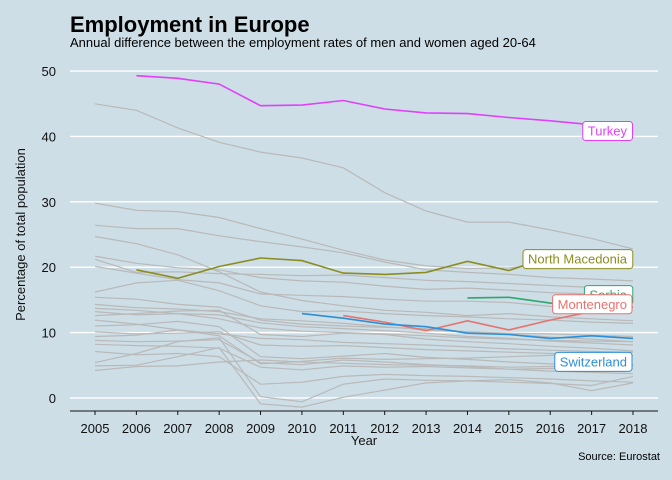  I want to click on x-tick-label: 2013, so click(426, 428).